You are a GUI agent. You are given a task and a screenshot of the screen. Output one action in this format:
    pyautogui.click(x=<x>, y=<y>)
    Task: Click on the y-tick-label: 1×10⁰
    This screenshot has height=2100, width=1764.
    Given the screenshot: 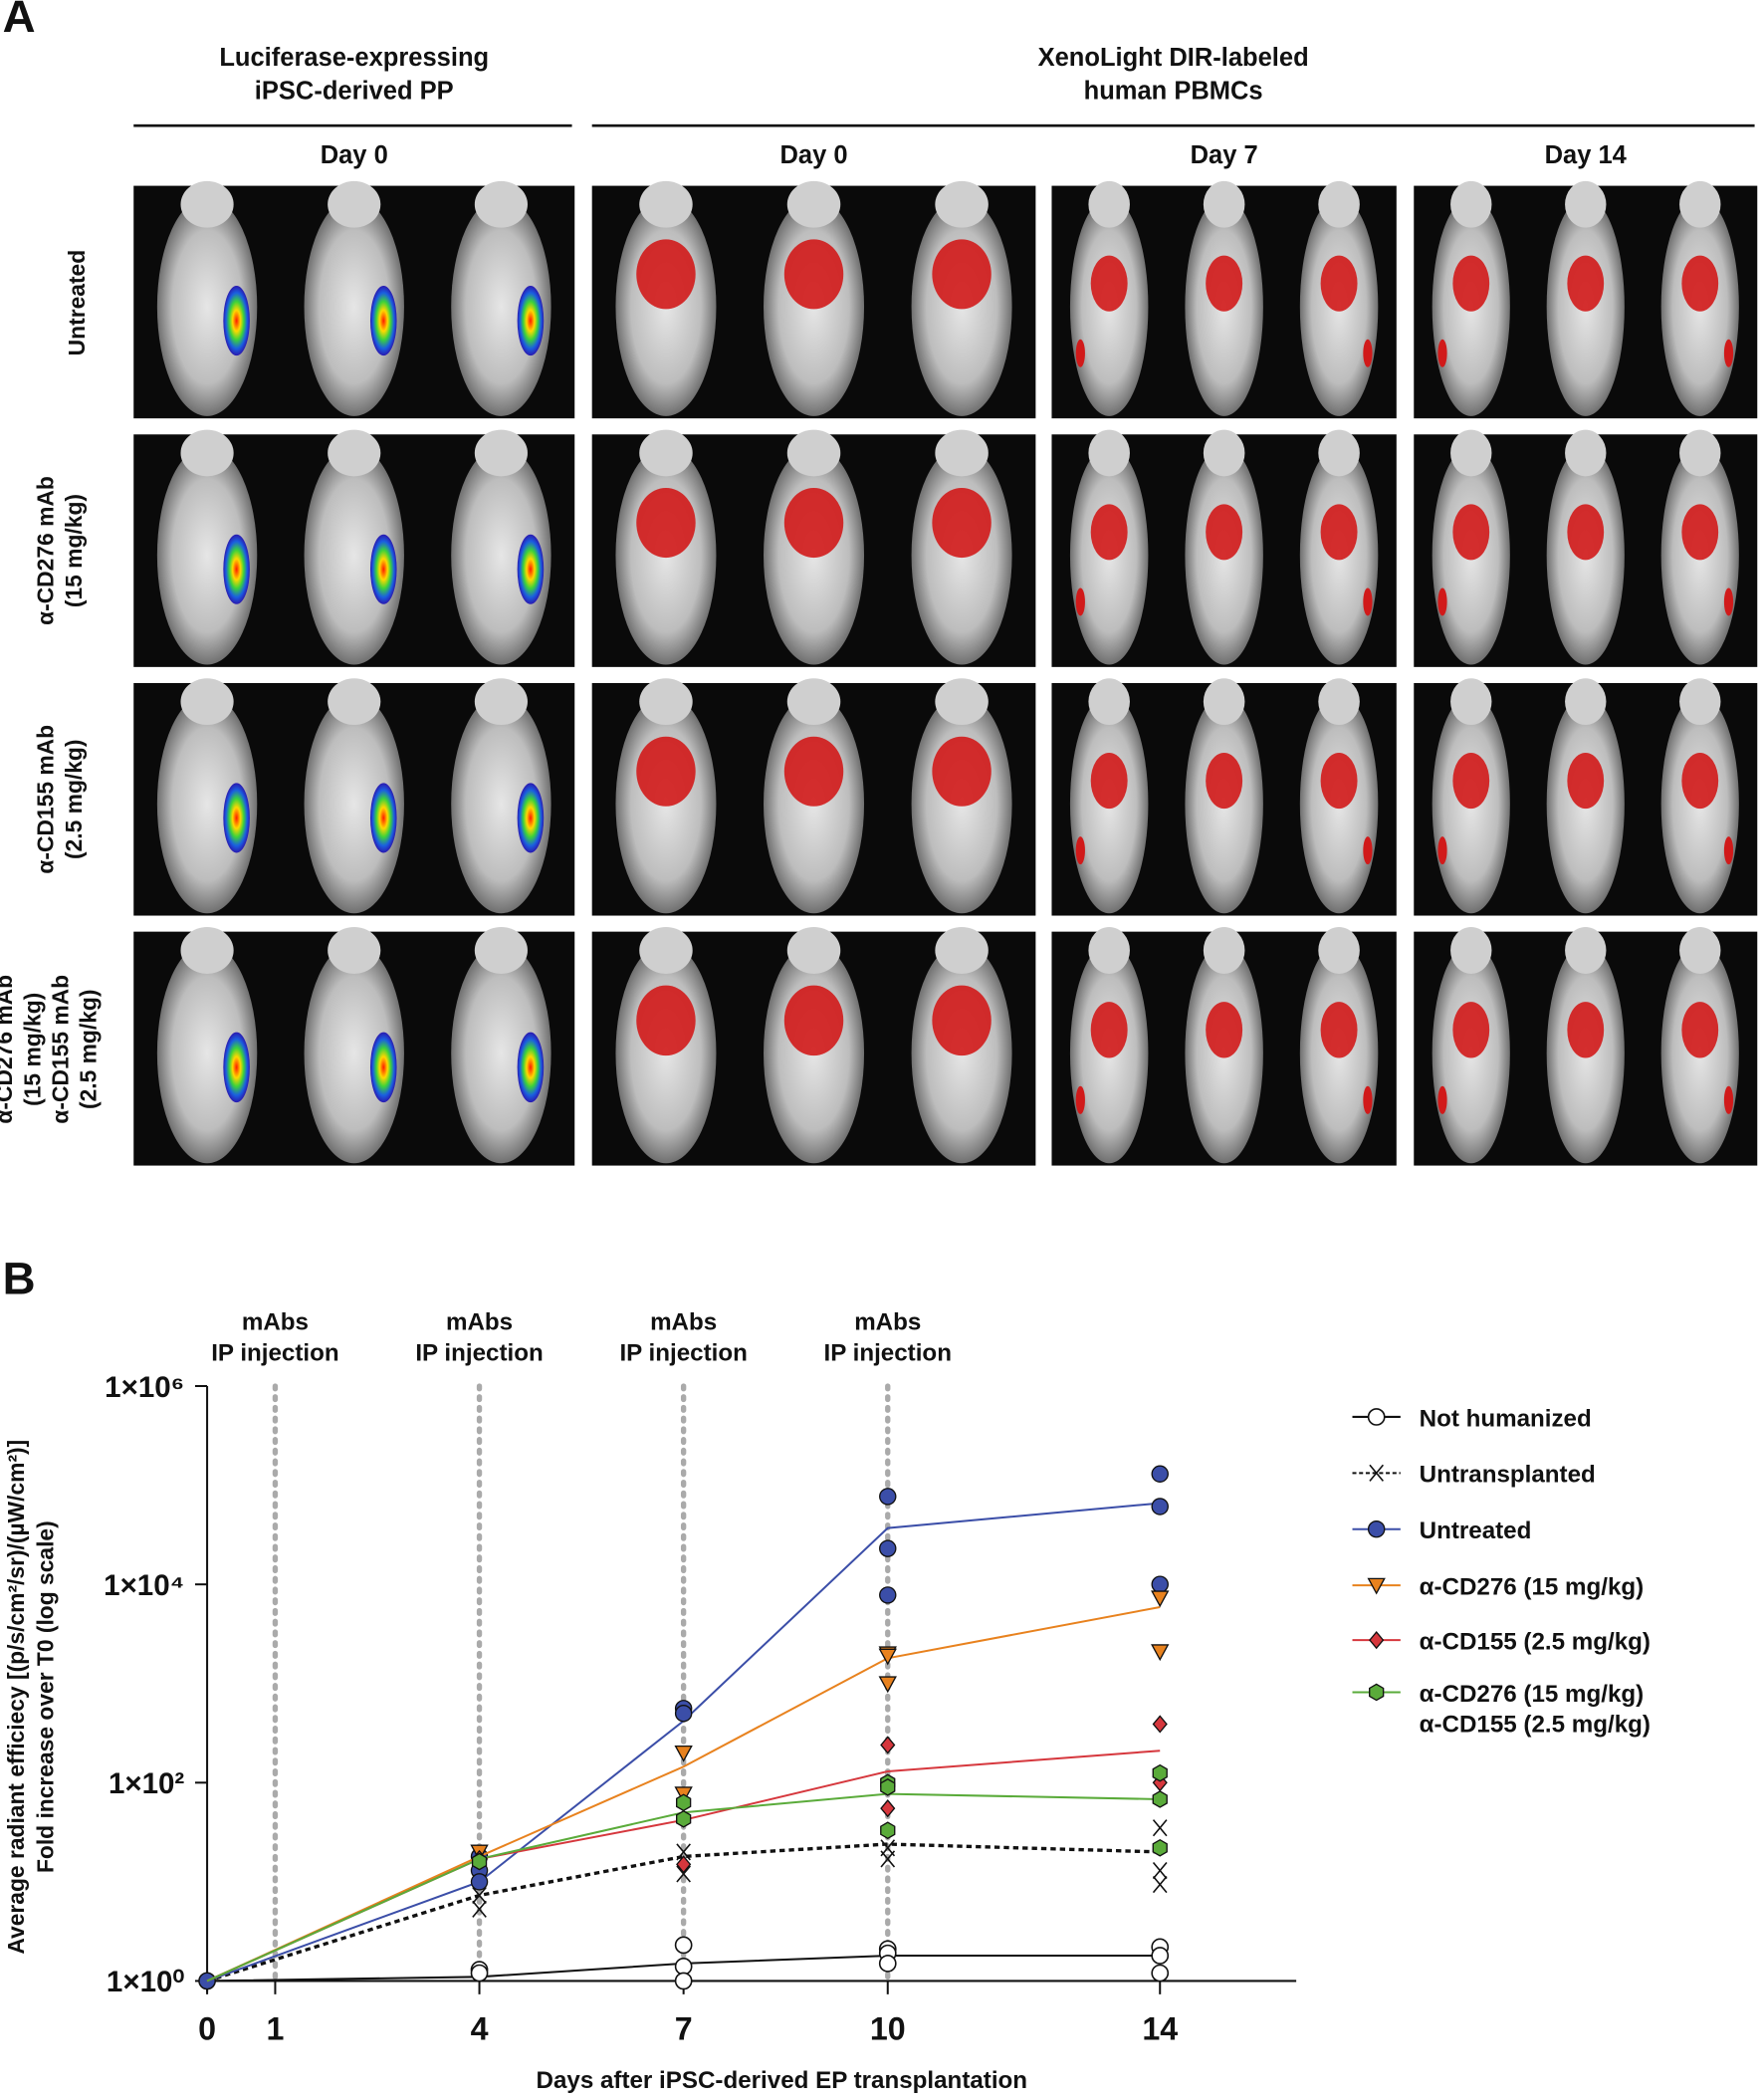 What is the action you would take?
    pyautogui.click(x=145, y=1982)
    